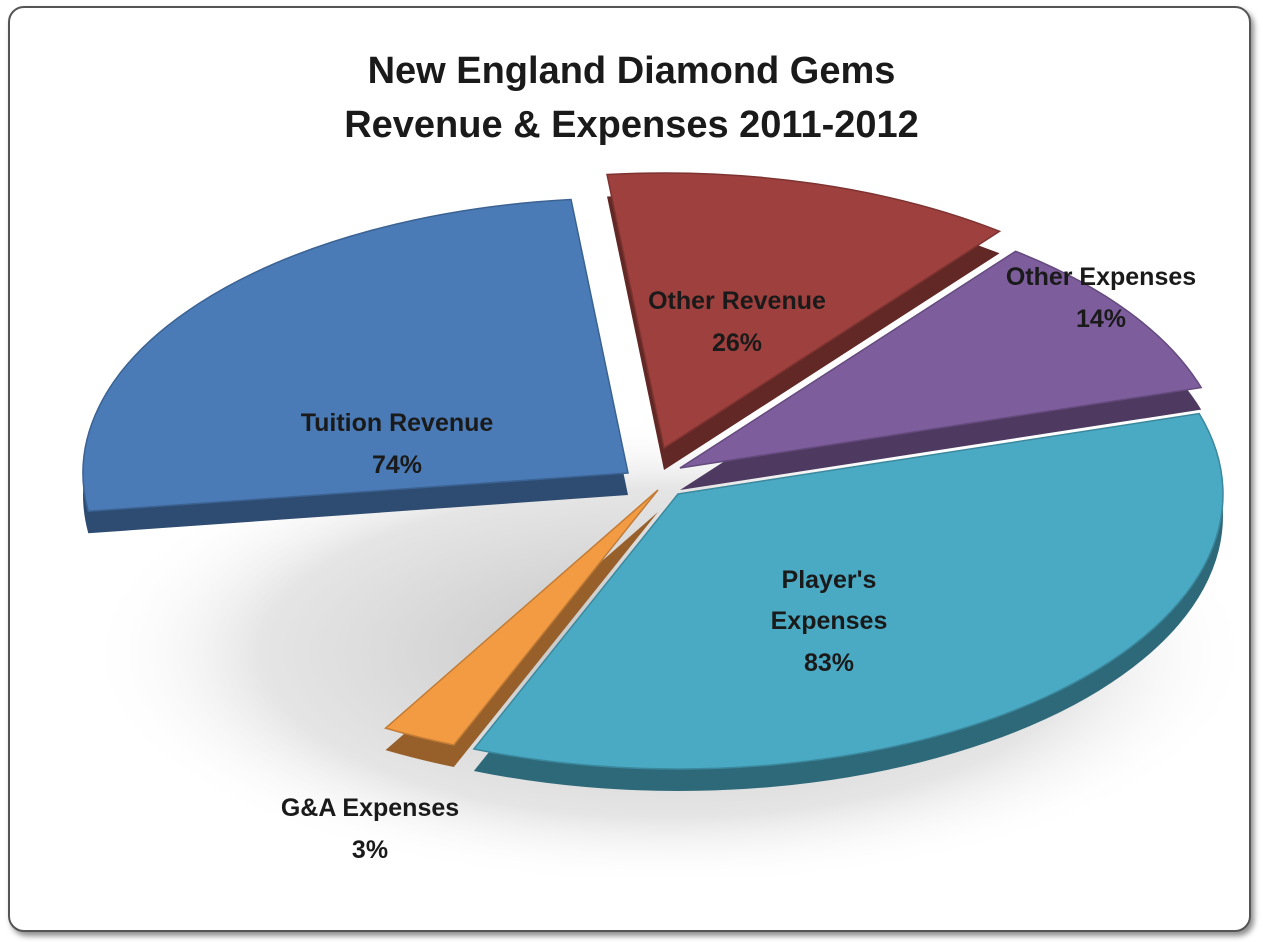  I want to click on pie-slice-other-expenses, so click(941, 370).